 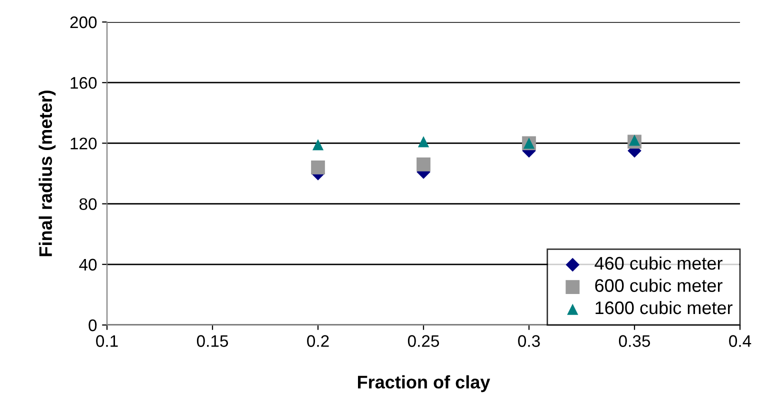 I want to click on y-tick-label: 0, so click(x=92, y=325).